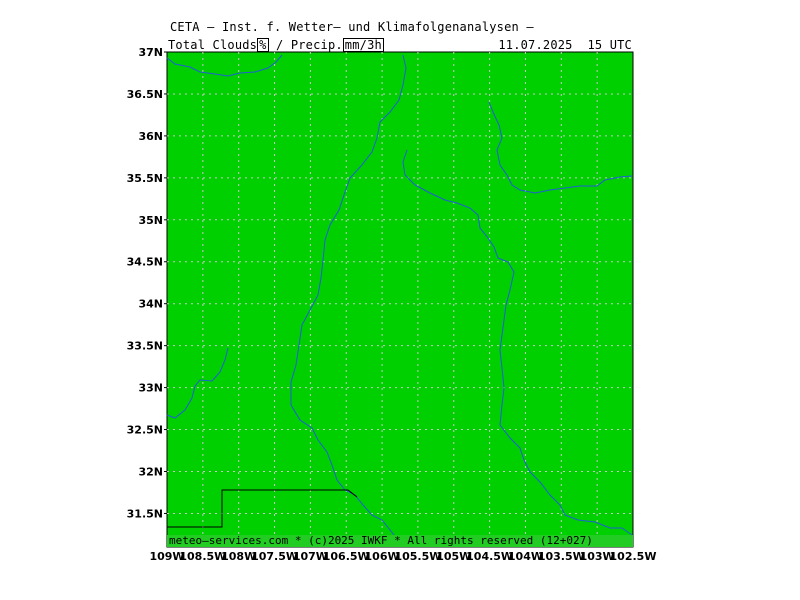  Describe the element at coordinates (565, 45) in the screenshot. I see `map-timestamp: 11.07.2025 15 UTC` at that location.